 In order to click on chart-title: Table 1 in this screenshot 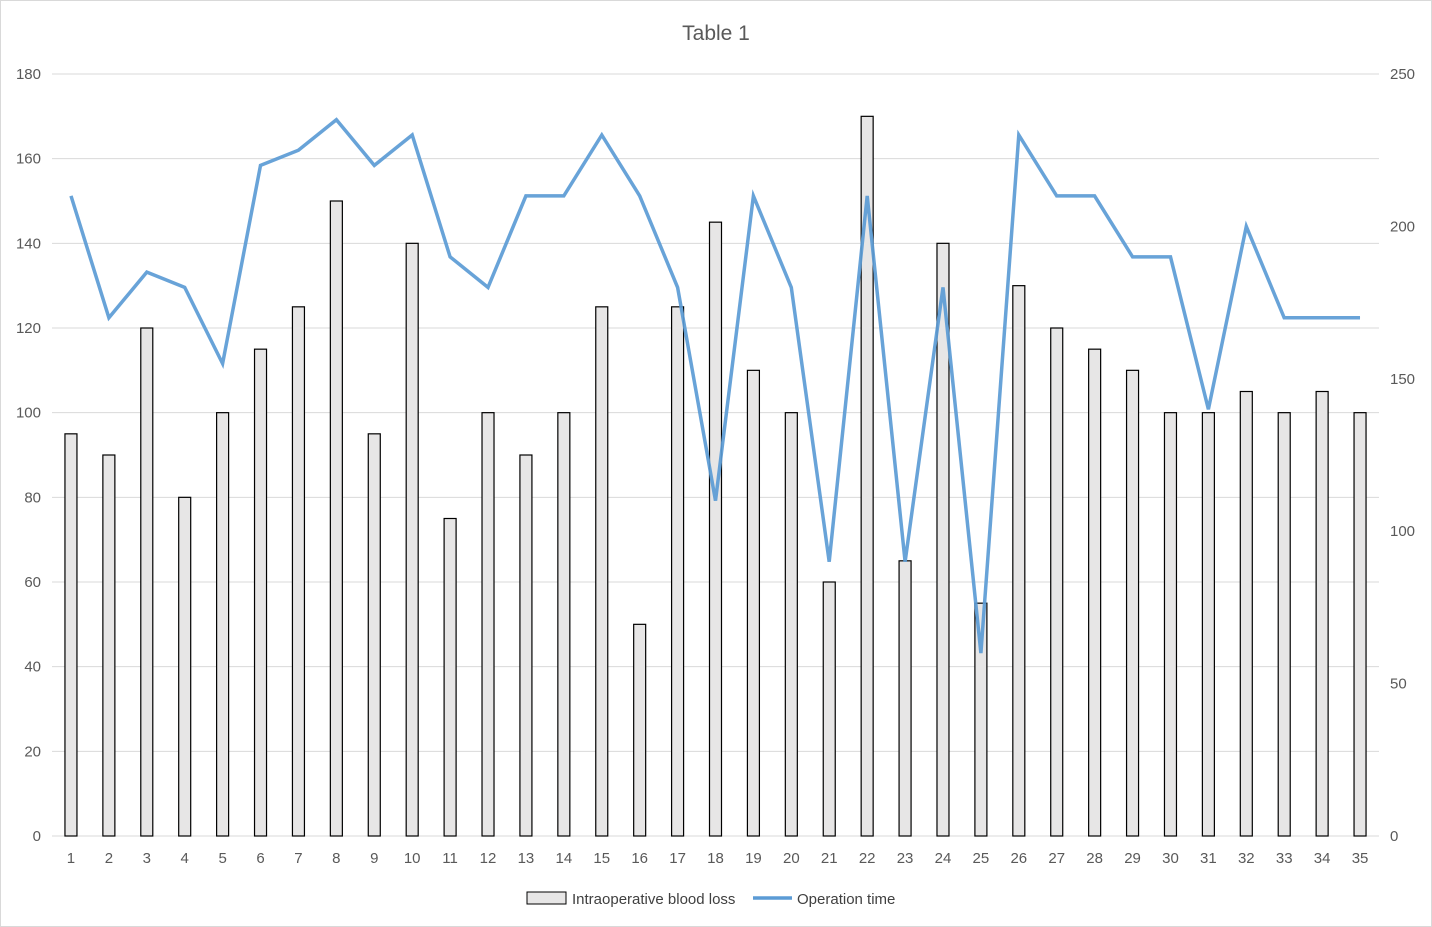, I will do `click(716, 33)`.